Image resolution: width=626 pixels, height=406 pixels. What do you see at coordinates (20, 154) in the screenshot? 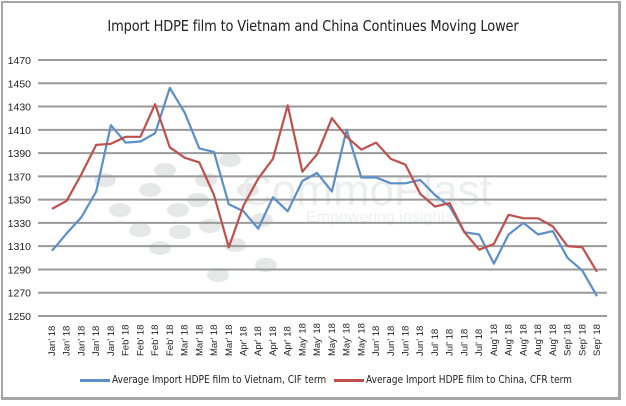
I see `y-tick-label: 1390` at bounding box center [20, 154].